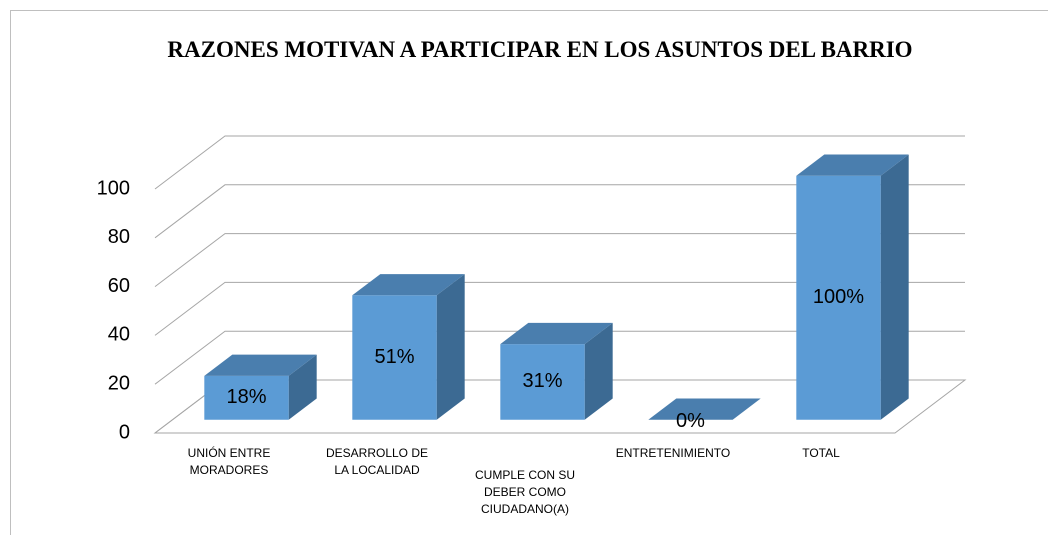  Describe the element at coordinates (113, 188) in the screenshot. I see `y-tick-label: 100` at that location.